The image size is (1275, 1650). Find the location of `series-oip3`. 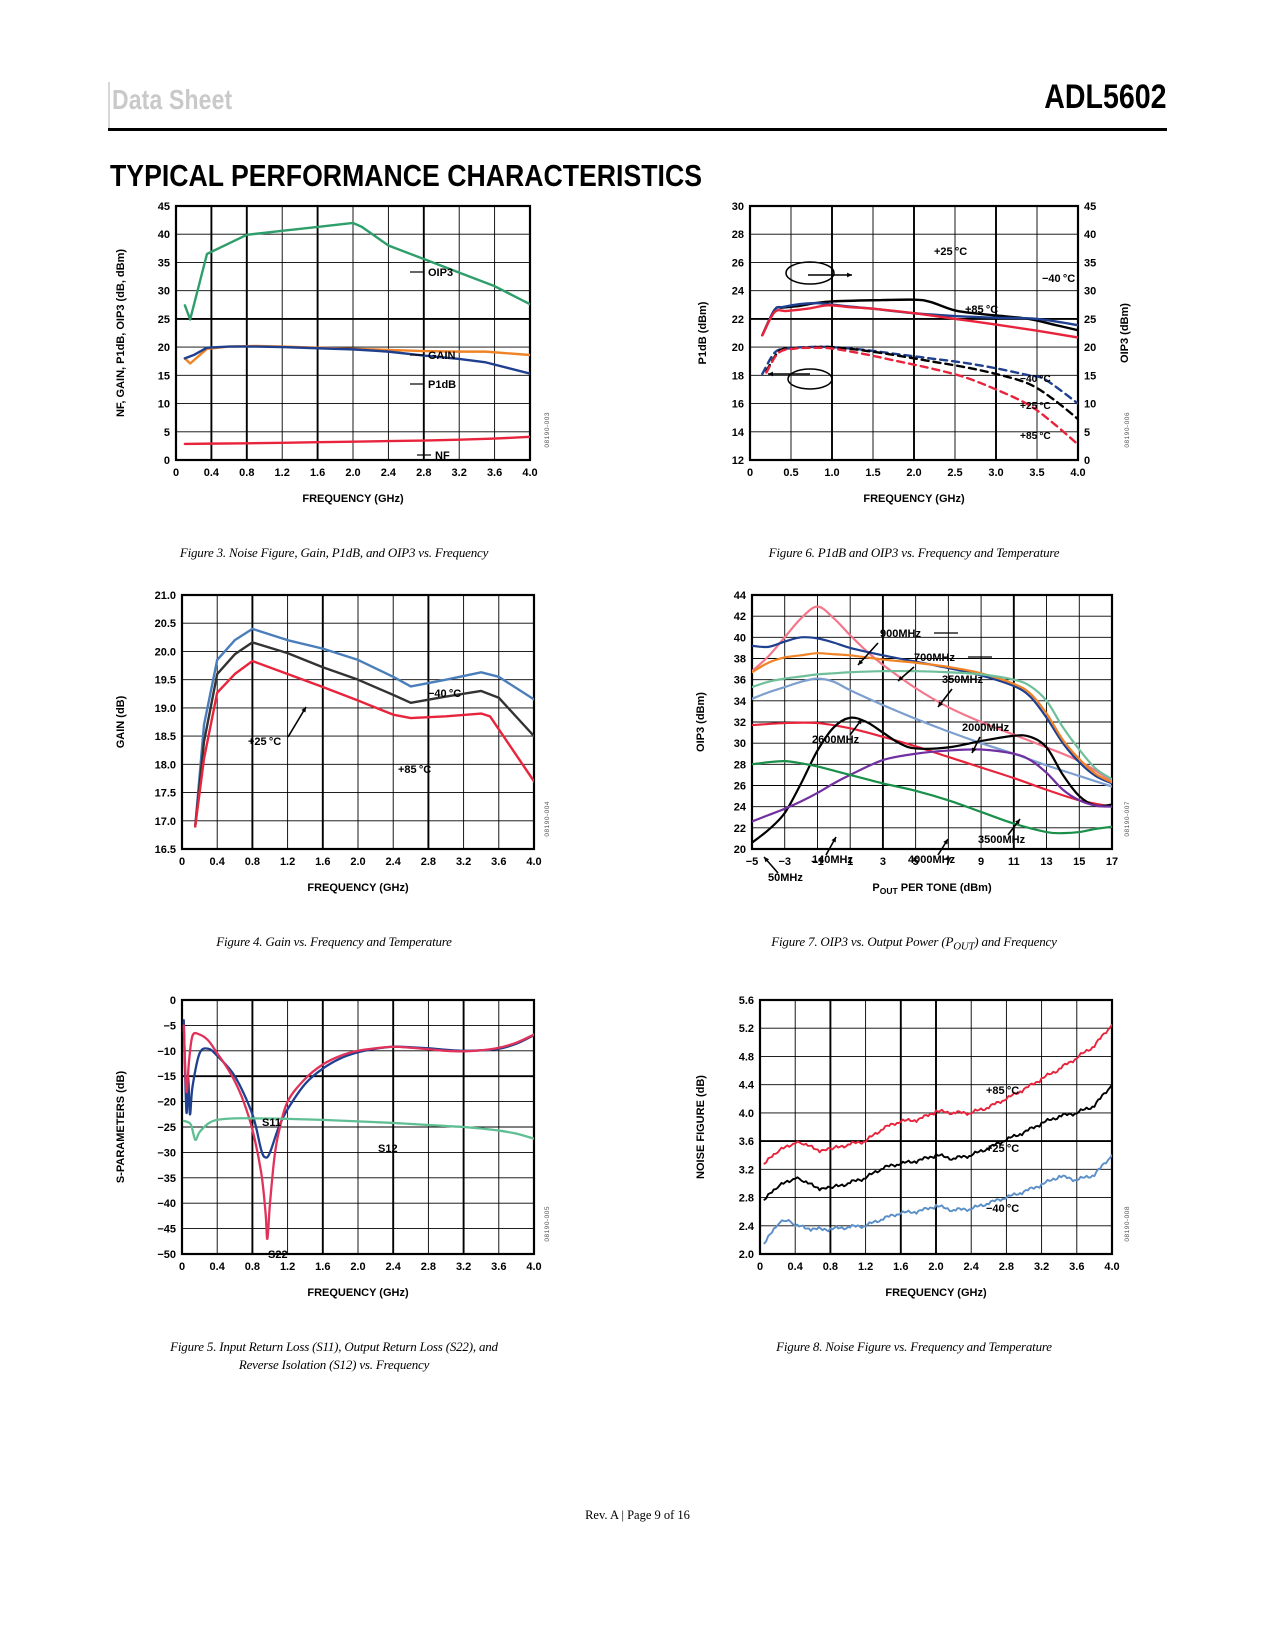

series-oip3 is located at coordinates (356, 271).